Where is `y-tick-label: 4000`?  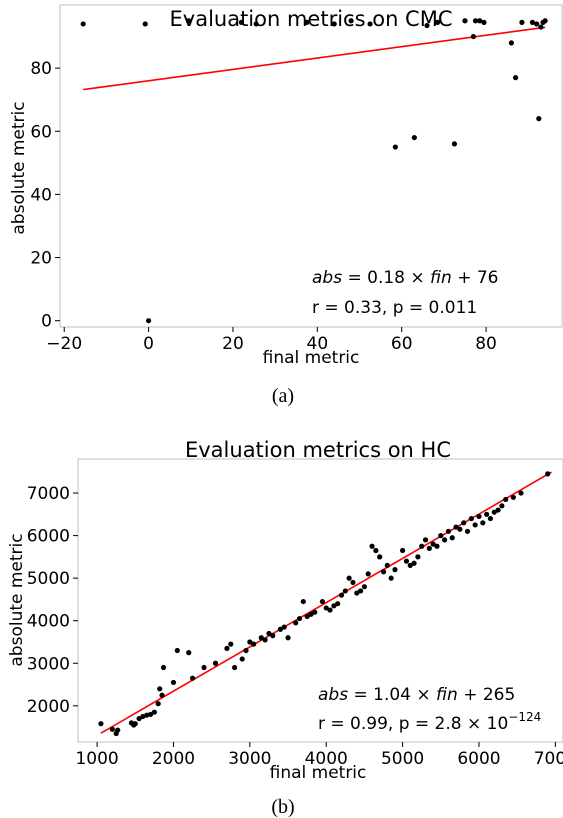
y-tick-label: 4000 is located at coordinates (48, 622).